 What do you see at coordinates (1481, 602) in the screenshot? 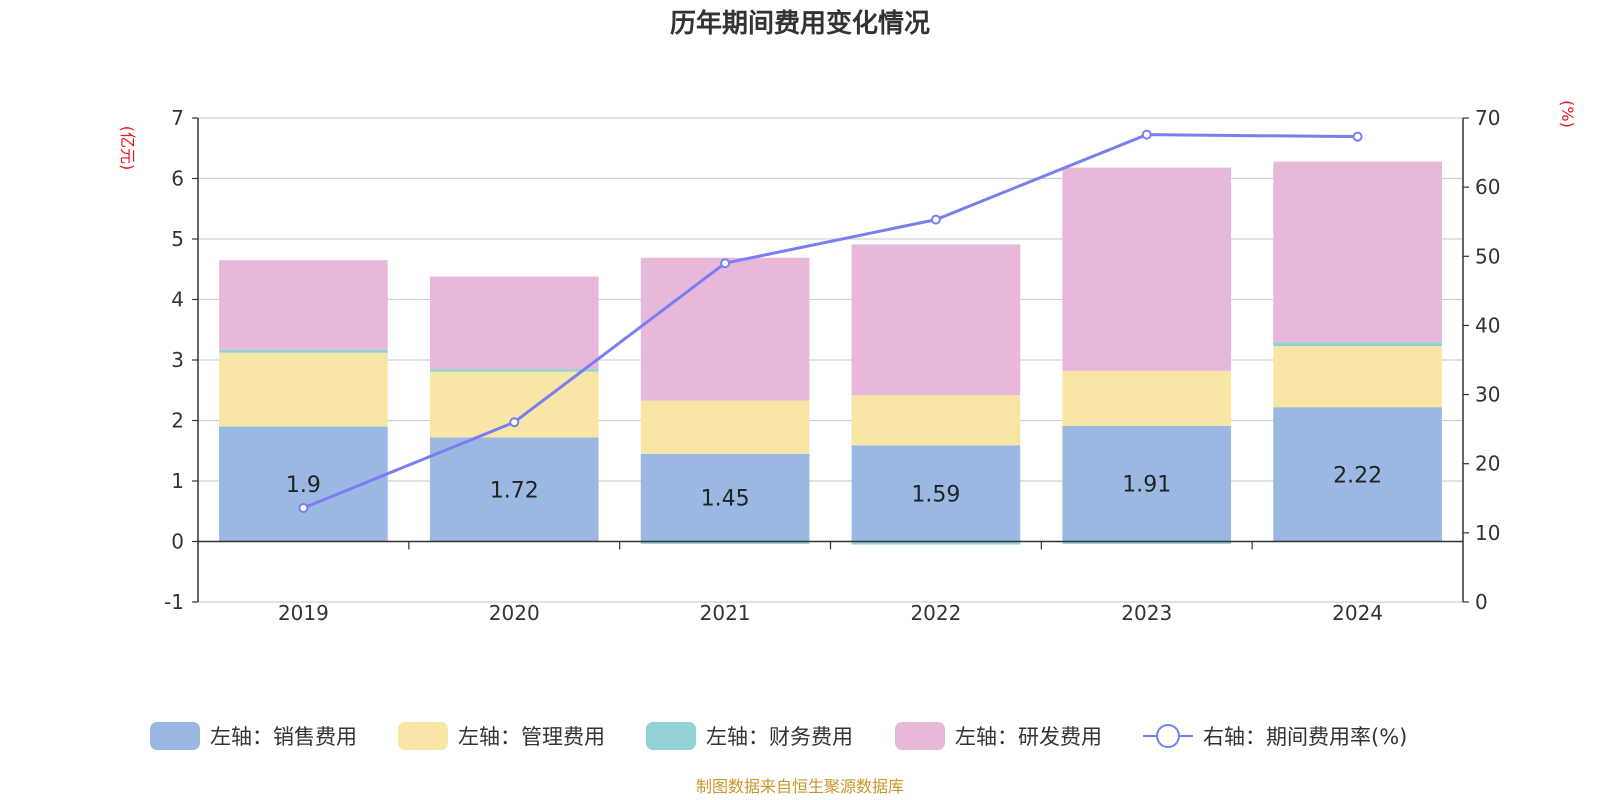
I see `right-axis-tick-label: 0` at bounding box center [1481, 602].